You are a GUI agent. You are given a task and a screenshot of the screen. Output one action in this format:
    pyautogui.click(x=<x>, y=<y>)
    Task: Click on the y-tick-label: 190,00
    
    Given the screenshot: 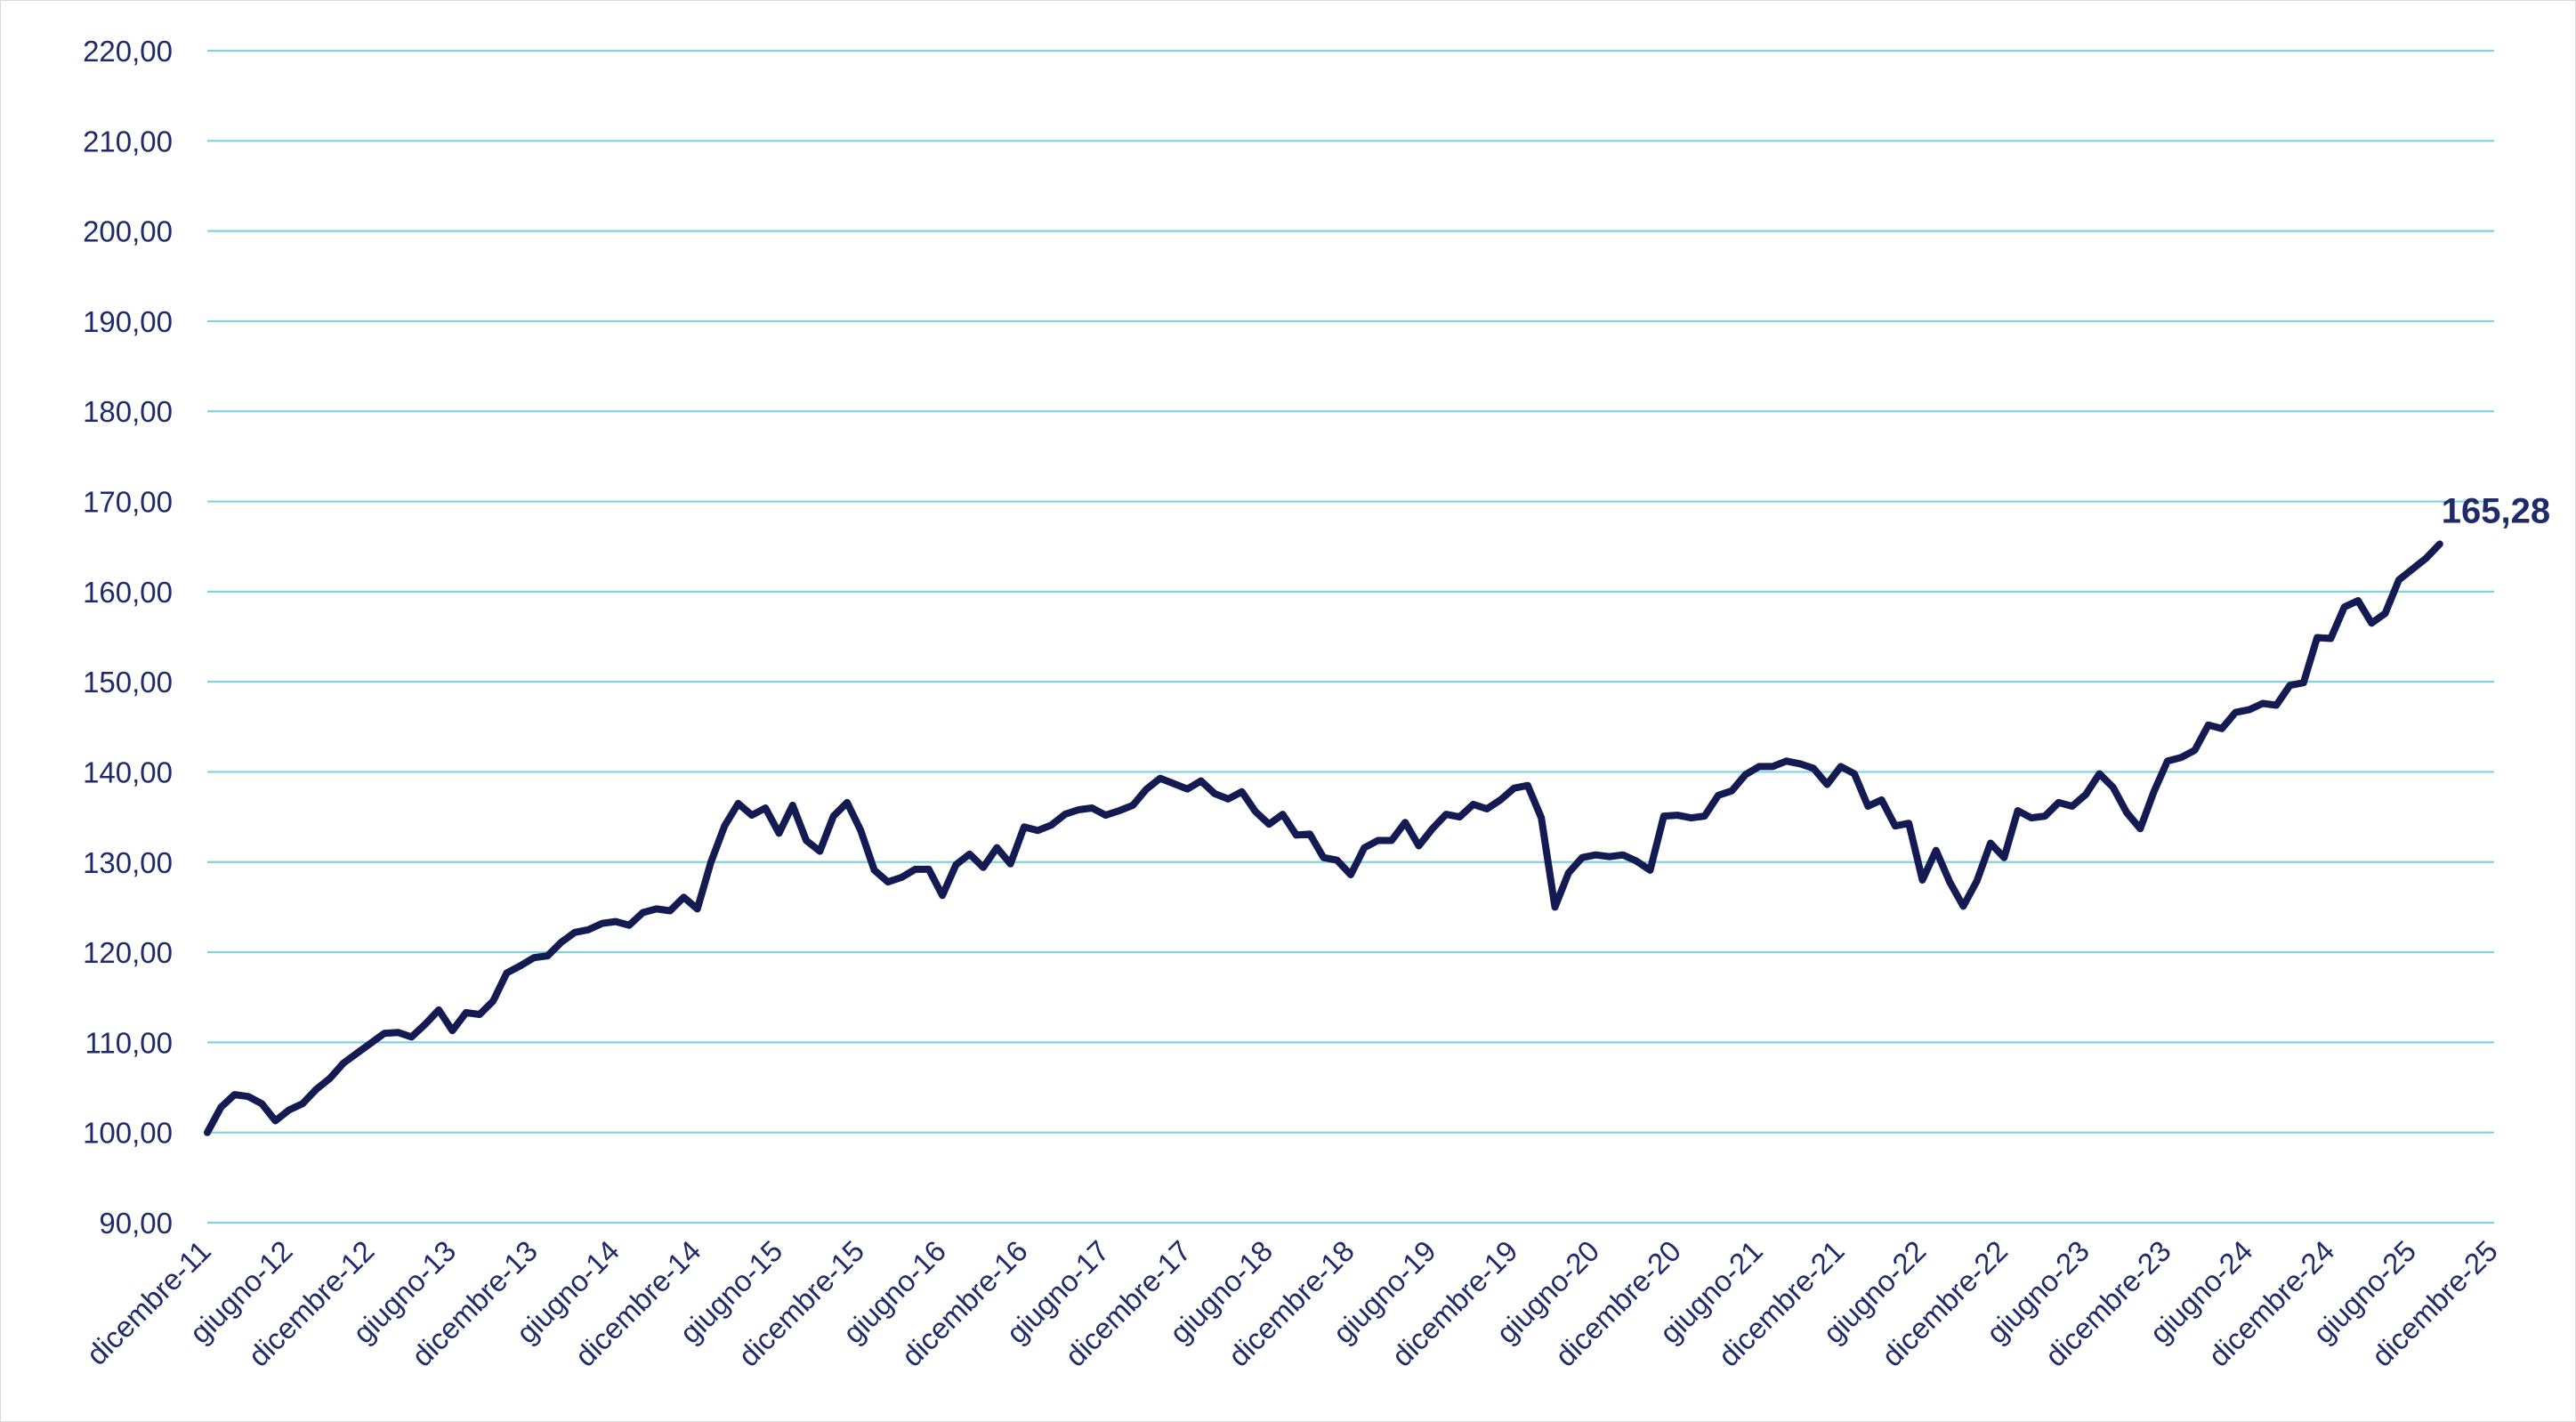 What is the action you would take?
    pyautogui.click(x=128, y=321)
    